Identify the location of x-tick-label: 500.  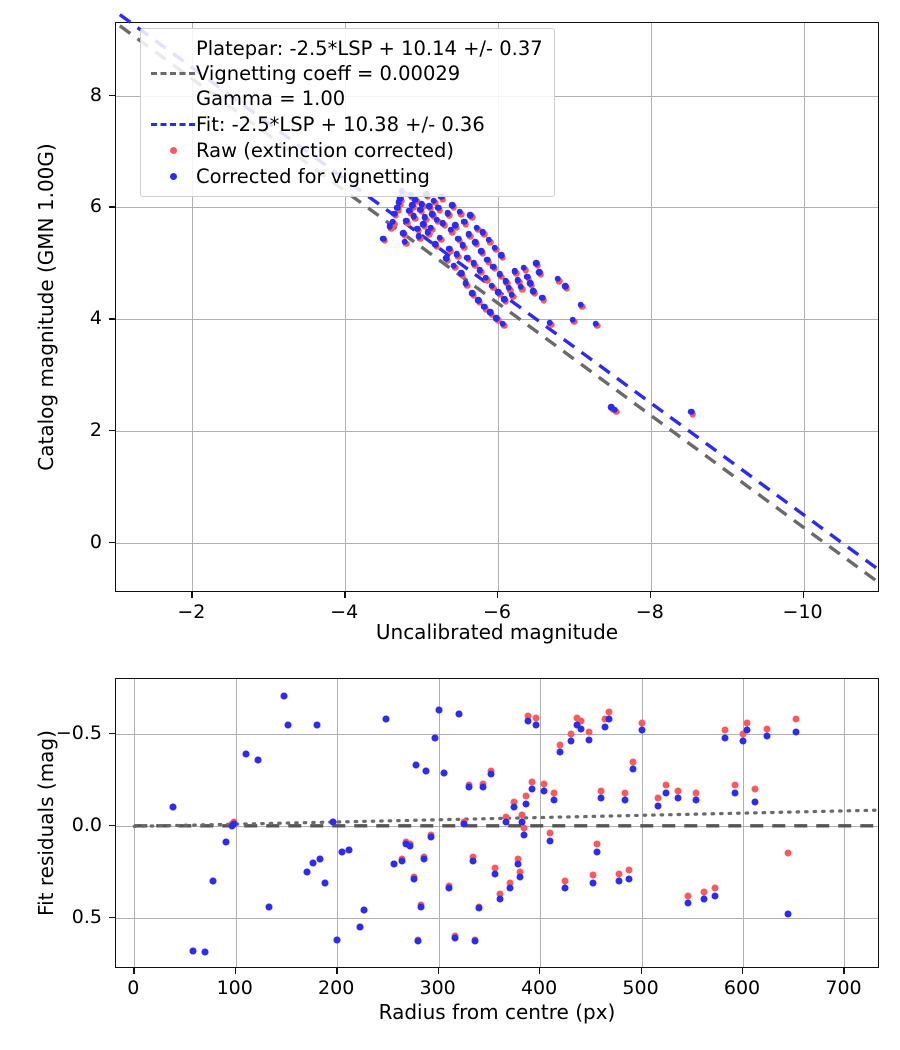
(640, 988).